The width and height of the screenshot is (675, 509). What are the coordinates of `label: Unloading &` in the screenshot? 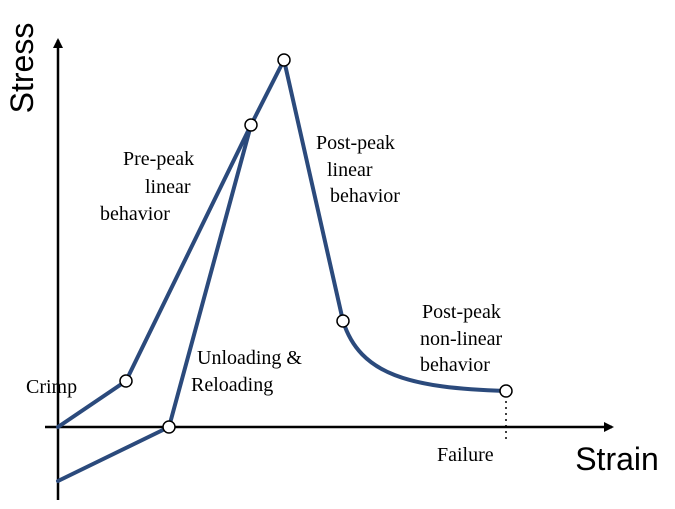 It's located at (249, 358).